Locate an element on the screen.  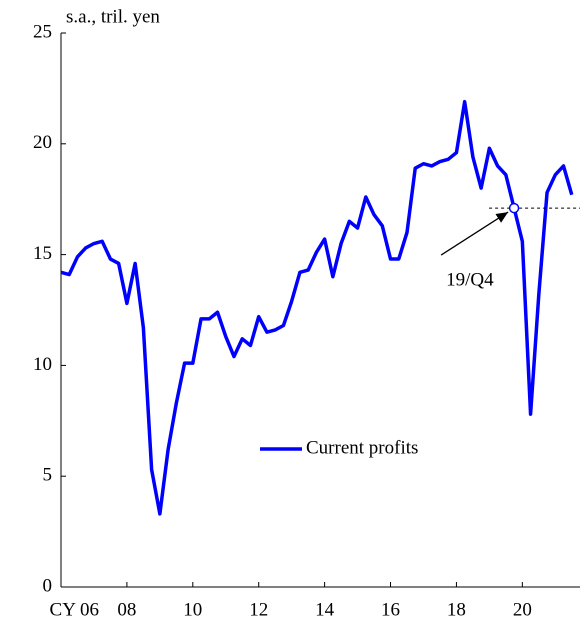
annotation-text: 19/Q4 is located at coordinates (470, 279).